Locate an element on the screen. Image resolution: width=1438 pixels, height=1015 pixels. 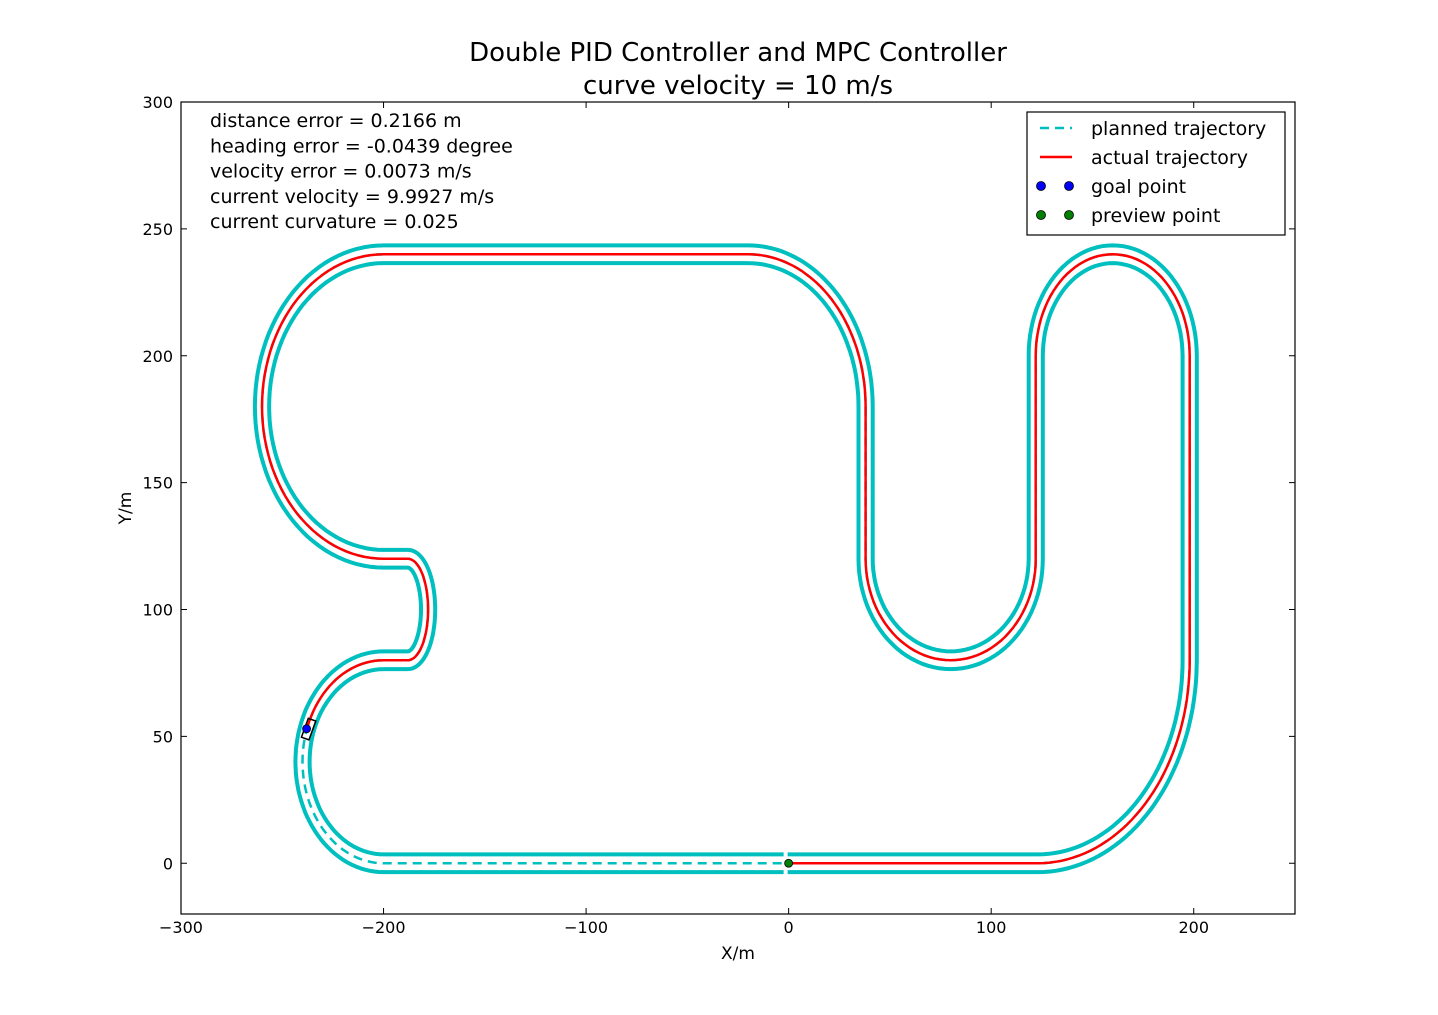
y-tick-label: 250 is located at coordinates (157, 229).